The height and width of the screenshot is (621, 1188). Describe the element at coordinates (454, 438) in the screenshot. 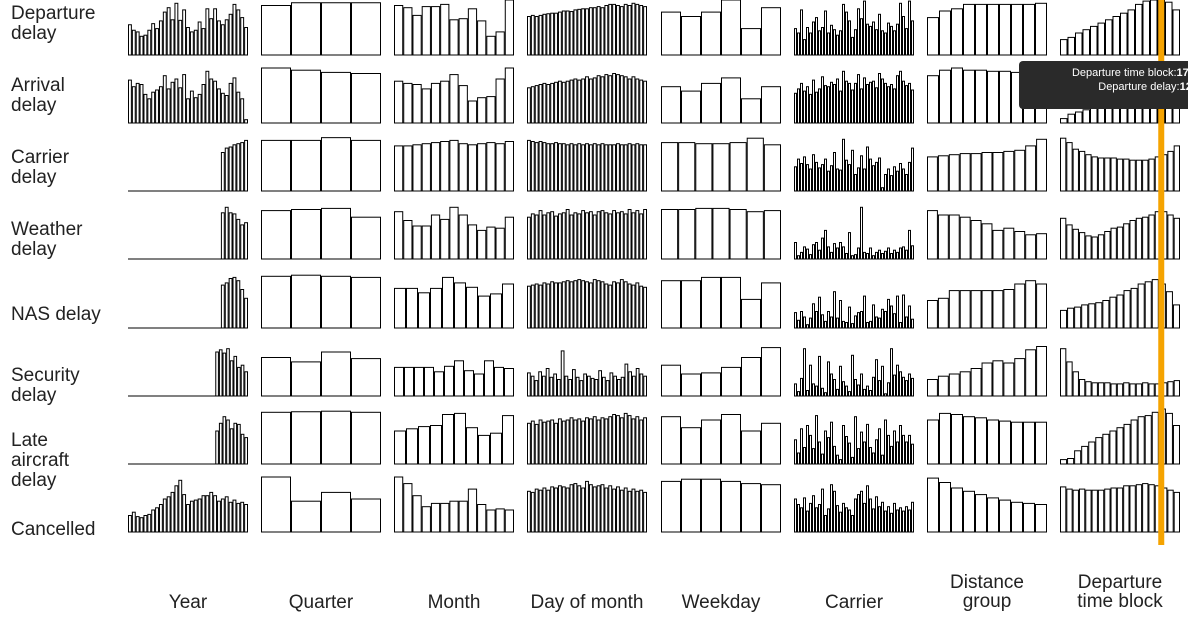

I see `mini-bar-chart-r6-c2` at that location.